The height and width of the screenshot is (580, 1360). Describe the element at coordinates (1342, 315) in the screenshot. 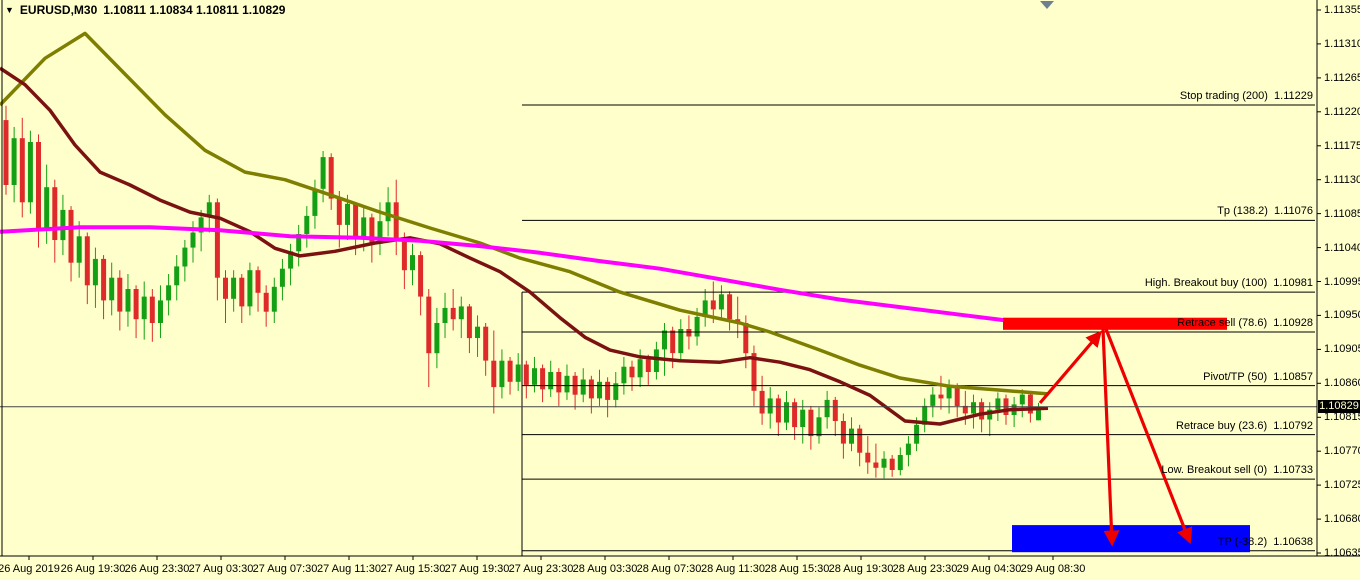

I see `price-tick-label: 1.10950` at that location.